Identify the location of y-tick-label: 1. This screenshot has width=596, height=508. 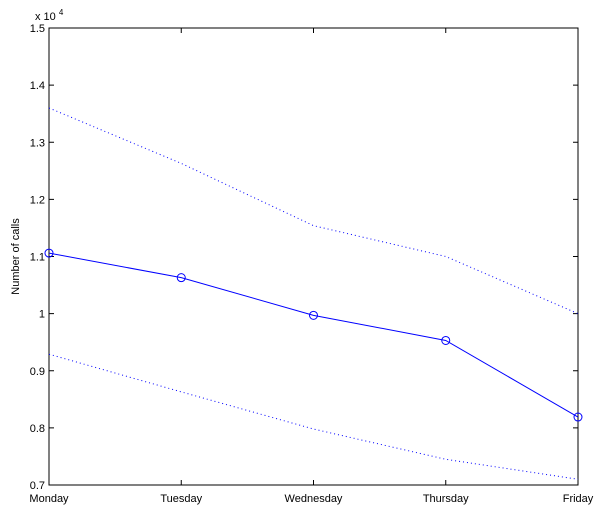
(42, 315).